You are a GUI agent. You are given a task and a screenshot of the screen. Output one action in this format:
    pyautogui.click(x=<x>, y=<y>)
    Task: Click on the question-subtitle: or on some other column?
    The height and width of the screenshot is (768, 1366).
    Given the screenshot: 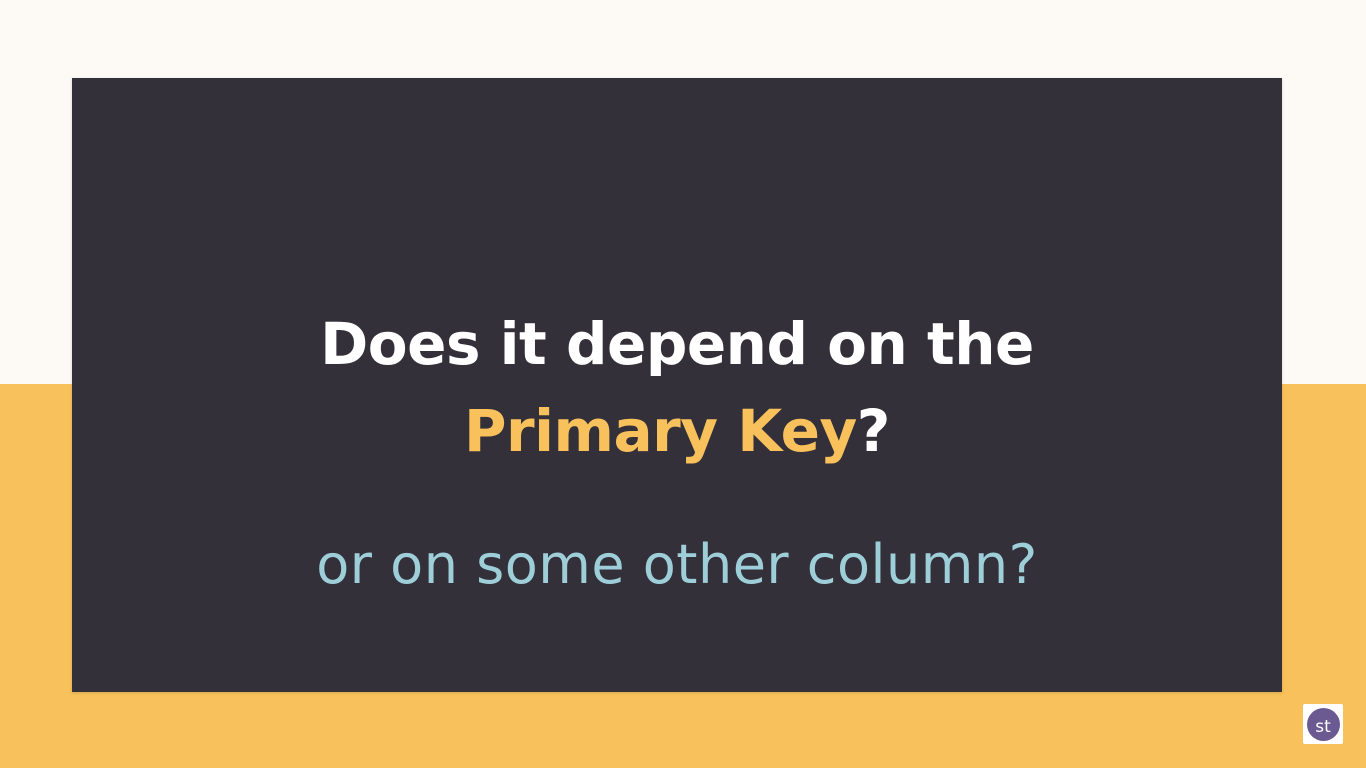 What is the action you would take?
    pyautogui.click(x=677, y=564)
    